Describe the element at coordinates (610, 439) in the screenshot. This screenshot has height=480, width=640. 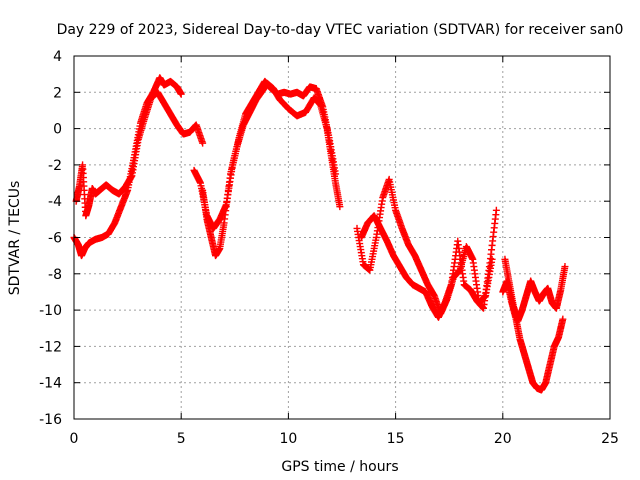
I see `x-tick-label: 25` at that location.